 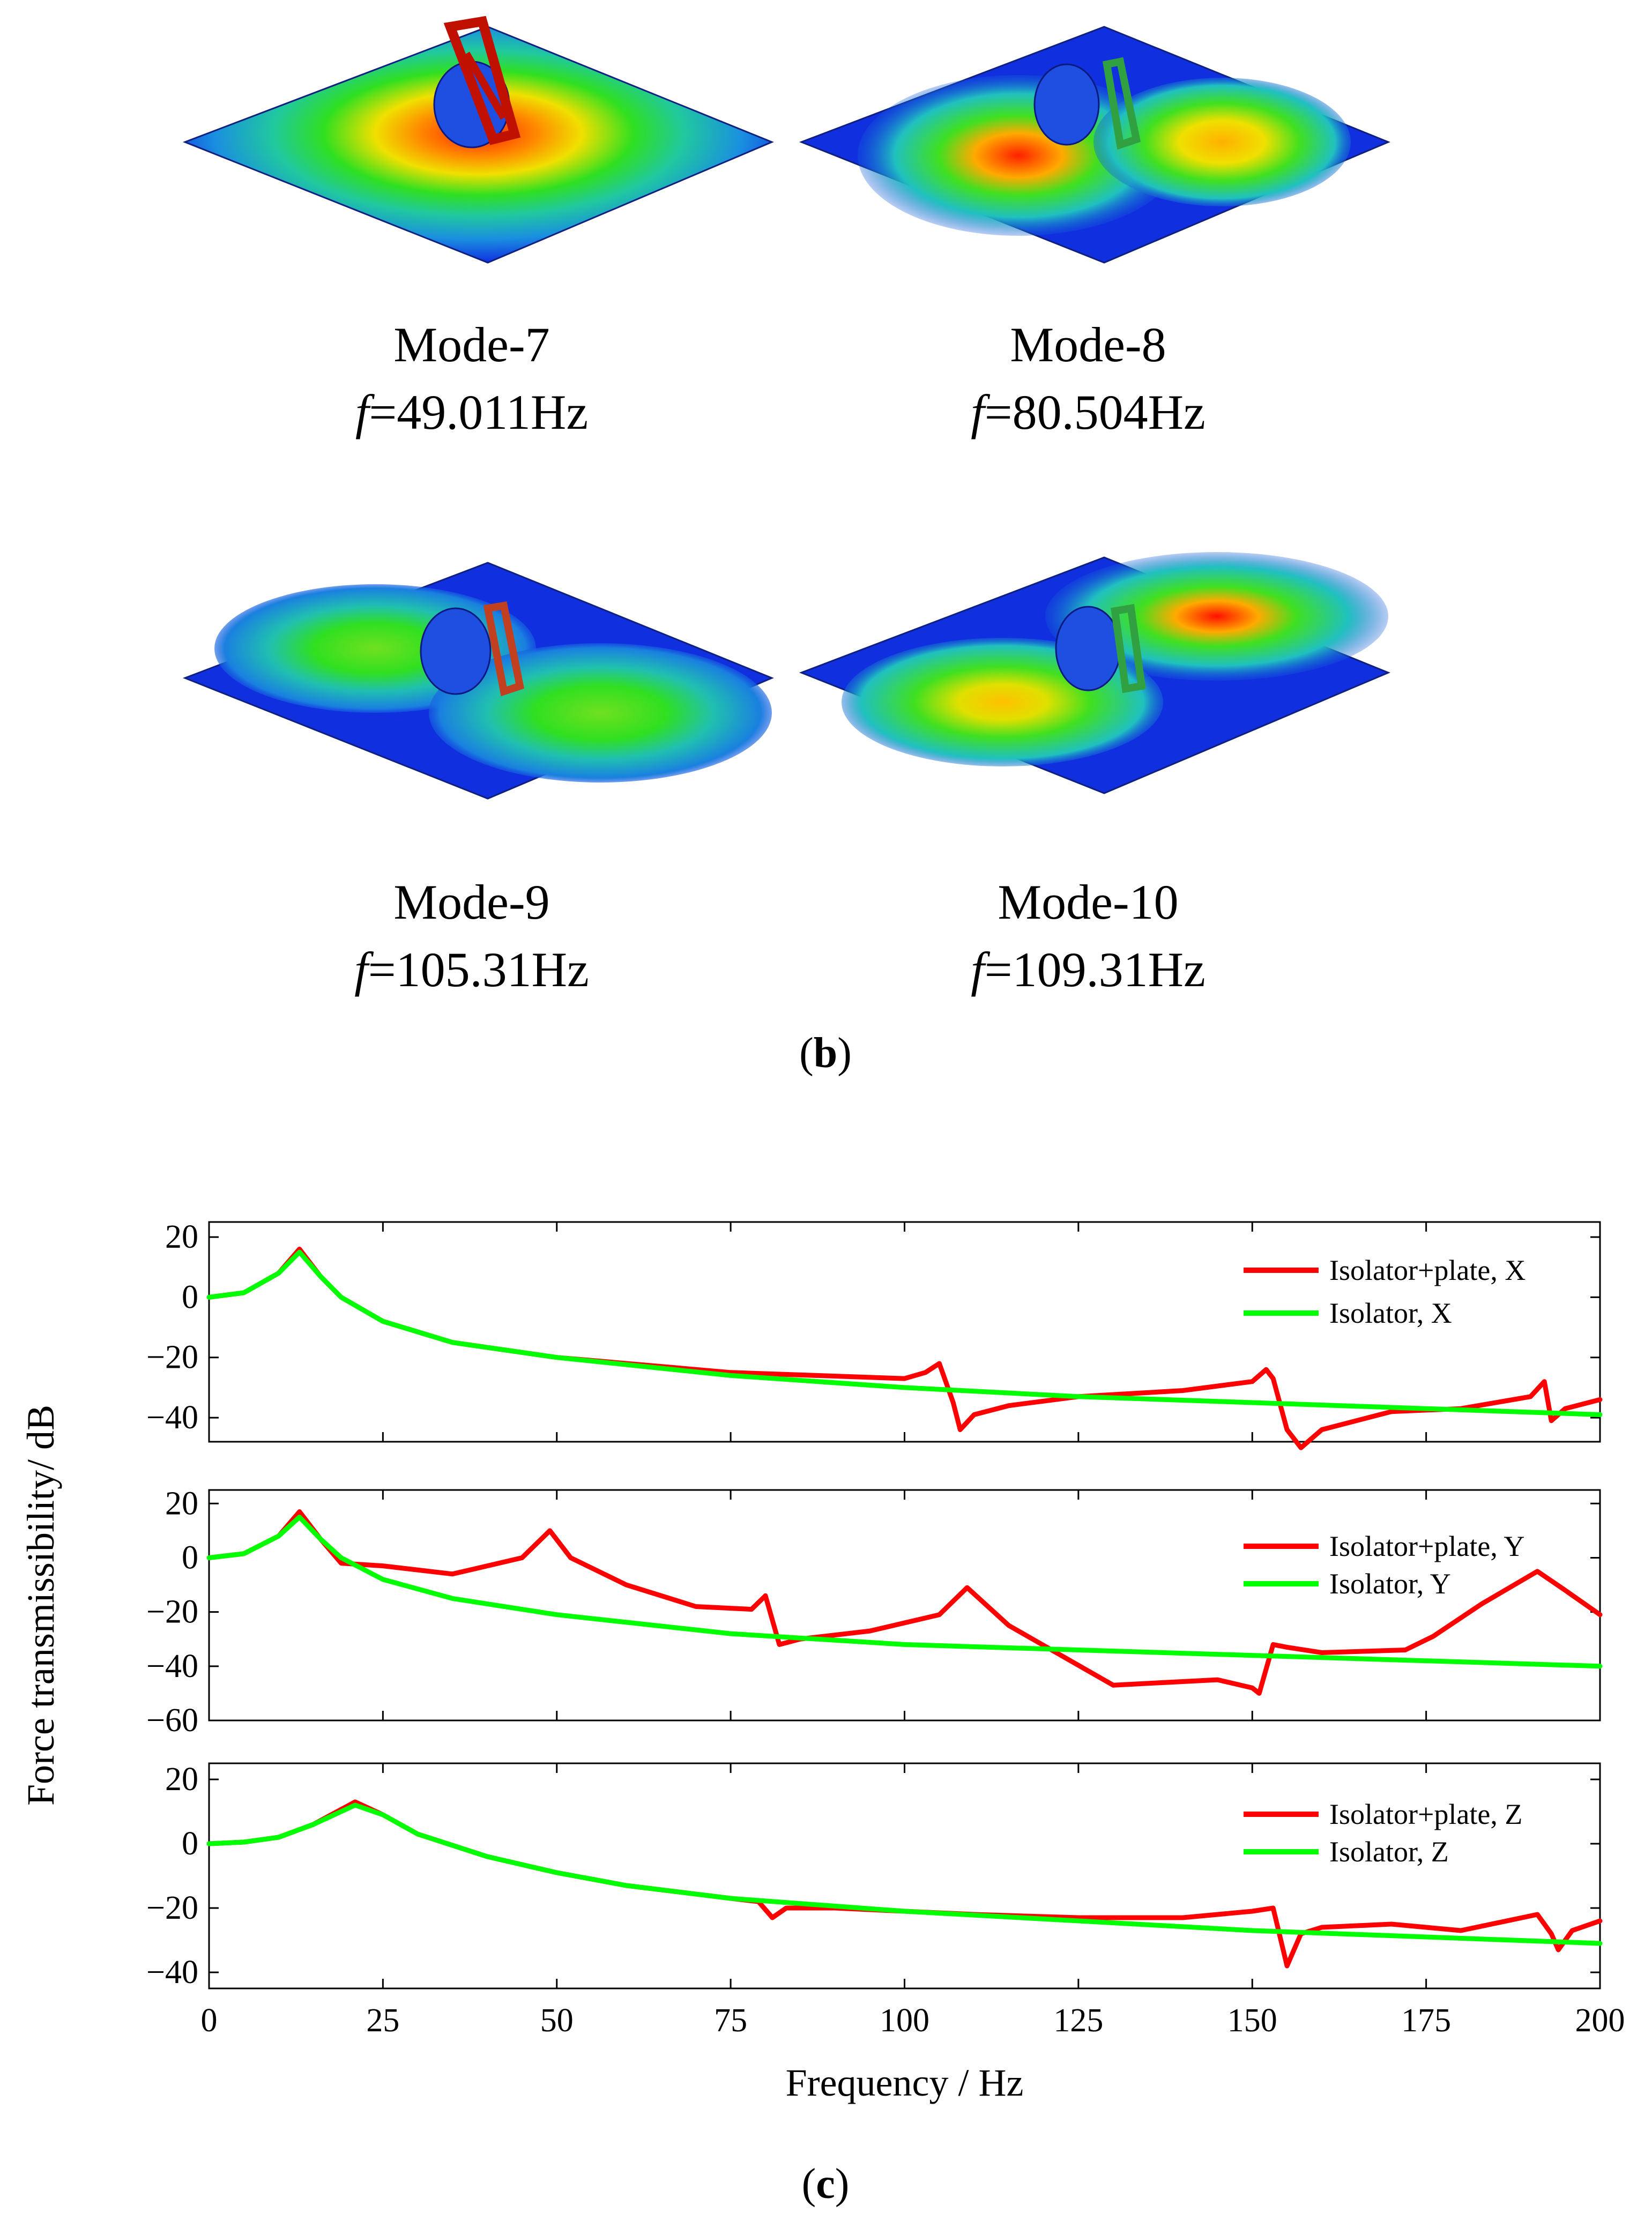 I want to click on mode-frequency: =49.011Hz, so click(x=479, y=412).